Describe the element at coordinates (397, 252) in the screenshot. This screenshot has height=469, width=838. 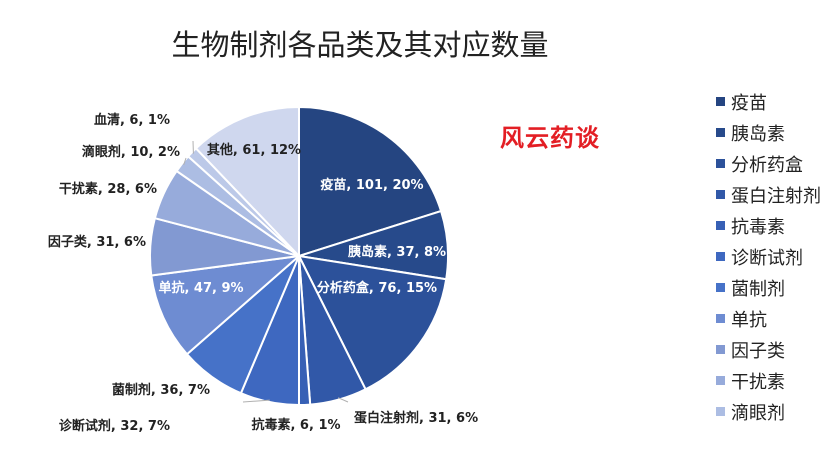
I see `data-label-1: 胰岛素, 37, 8%` at that location.